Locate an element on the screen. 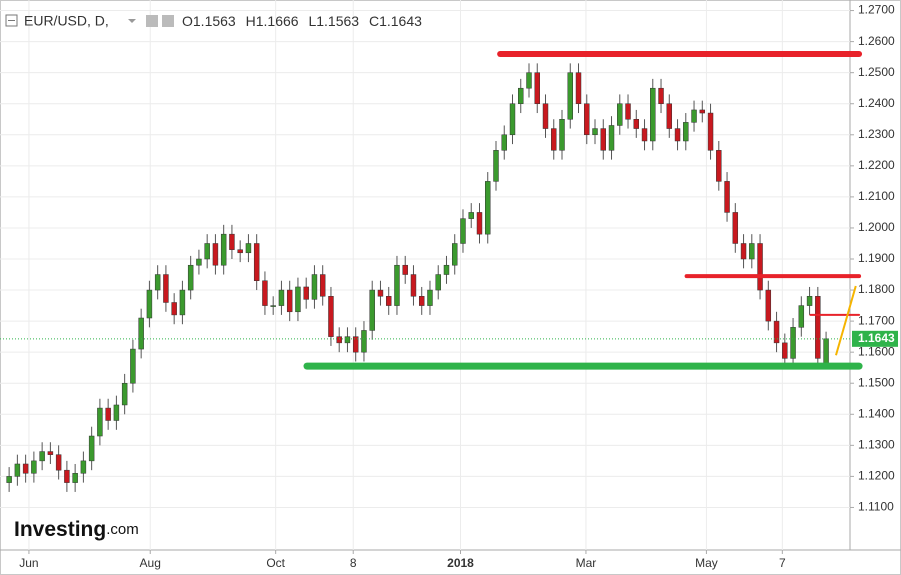 The height and width of the screenshot is (575, 901). watermark-brand: Investing is located at coordinates (60, 529).